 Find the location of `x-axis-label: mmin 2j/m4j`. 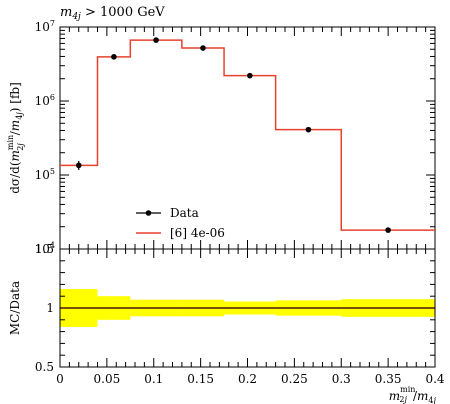

x-axis-label: mmin 2j/m4j is located at coordinates (413, 394).